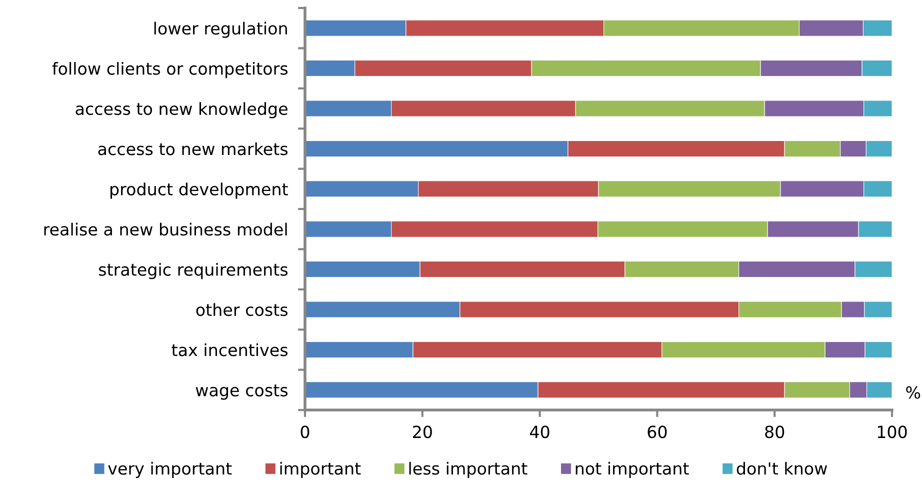 The image size is (922, 488). Describe the element at coordinates (242, 392) in the screenshot. I see `y-tick-label: wage costs` at that location.